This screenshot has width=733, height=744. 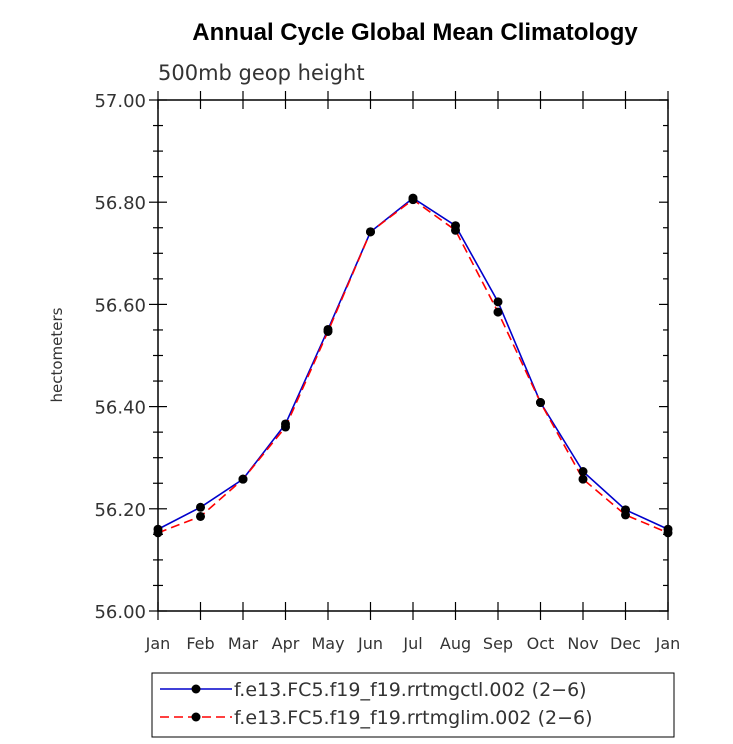 I want to click on legend-box, so click(x=413, y=705).